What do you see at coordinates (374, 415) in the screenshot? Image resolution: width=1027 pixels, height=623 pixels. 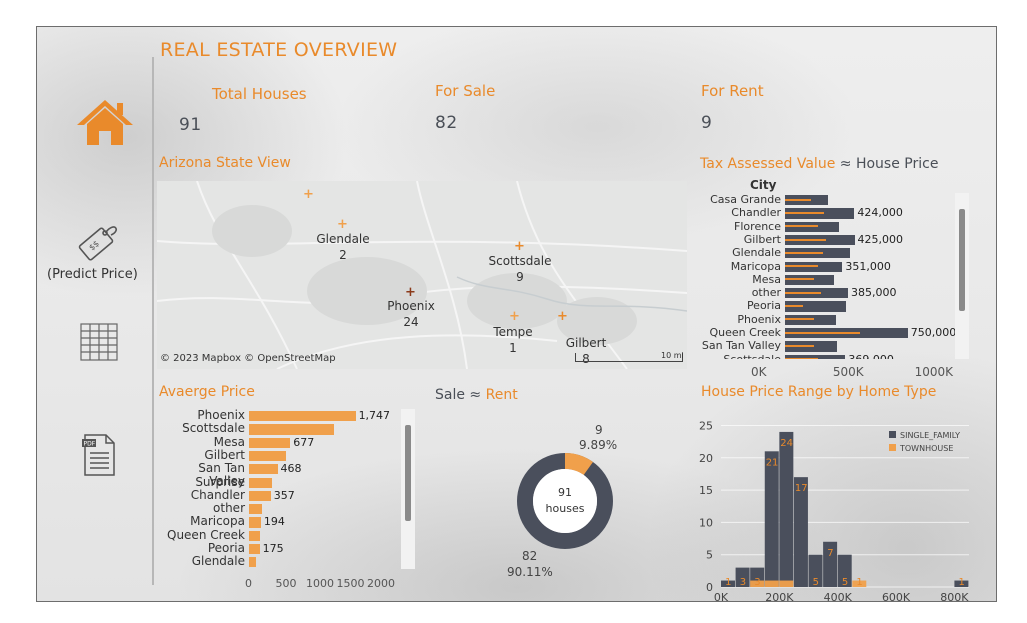 I see `avg-price-data-label: 1,747` at bounding box center [374, 415].